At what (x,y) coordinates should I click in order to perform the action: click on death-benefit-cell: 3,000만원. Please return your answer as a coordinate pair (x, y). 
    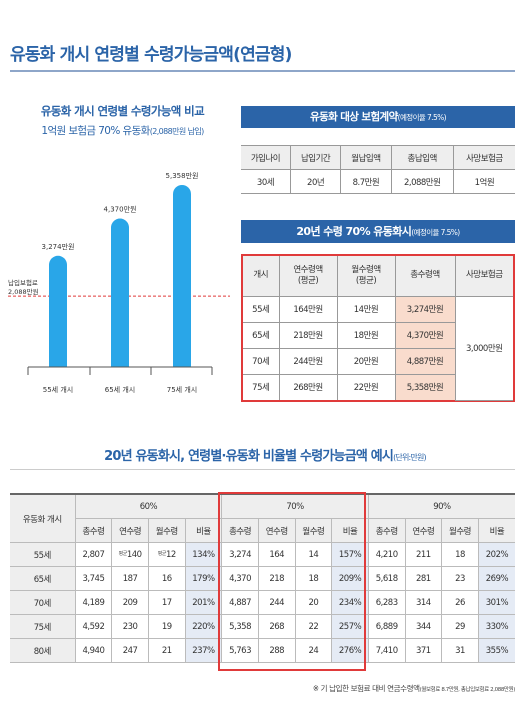
    Looking at the image, I should click on (483, 348).